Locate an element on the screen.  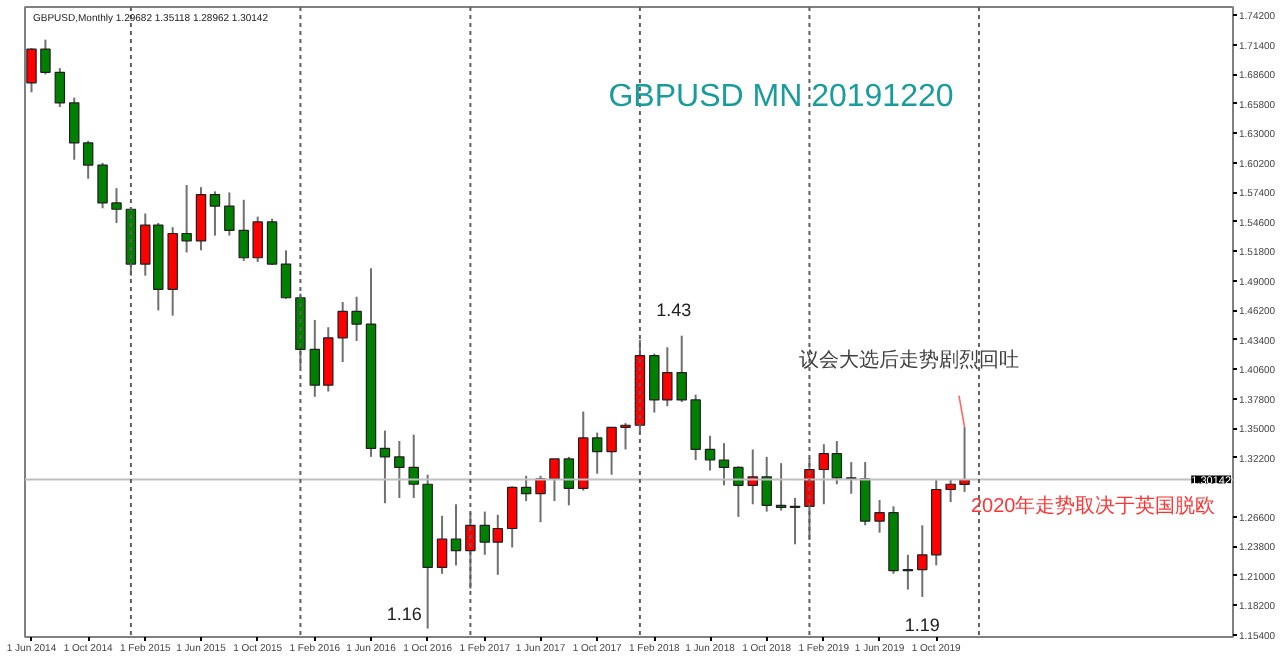
annotation: 1.19 is located at coordinates (922, 624).